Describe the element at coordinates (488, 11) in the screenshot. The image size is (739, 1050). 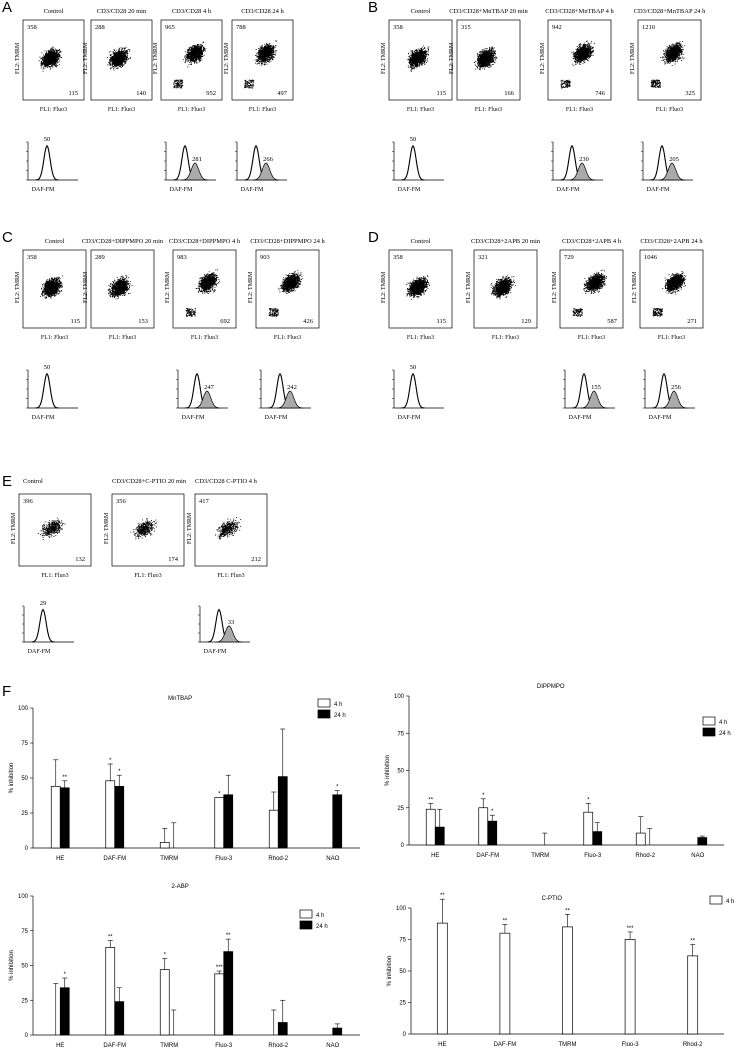
I see `dotplot-title: CD3/CD28+MnTBAP 20 min` at that location.